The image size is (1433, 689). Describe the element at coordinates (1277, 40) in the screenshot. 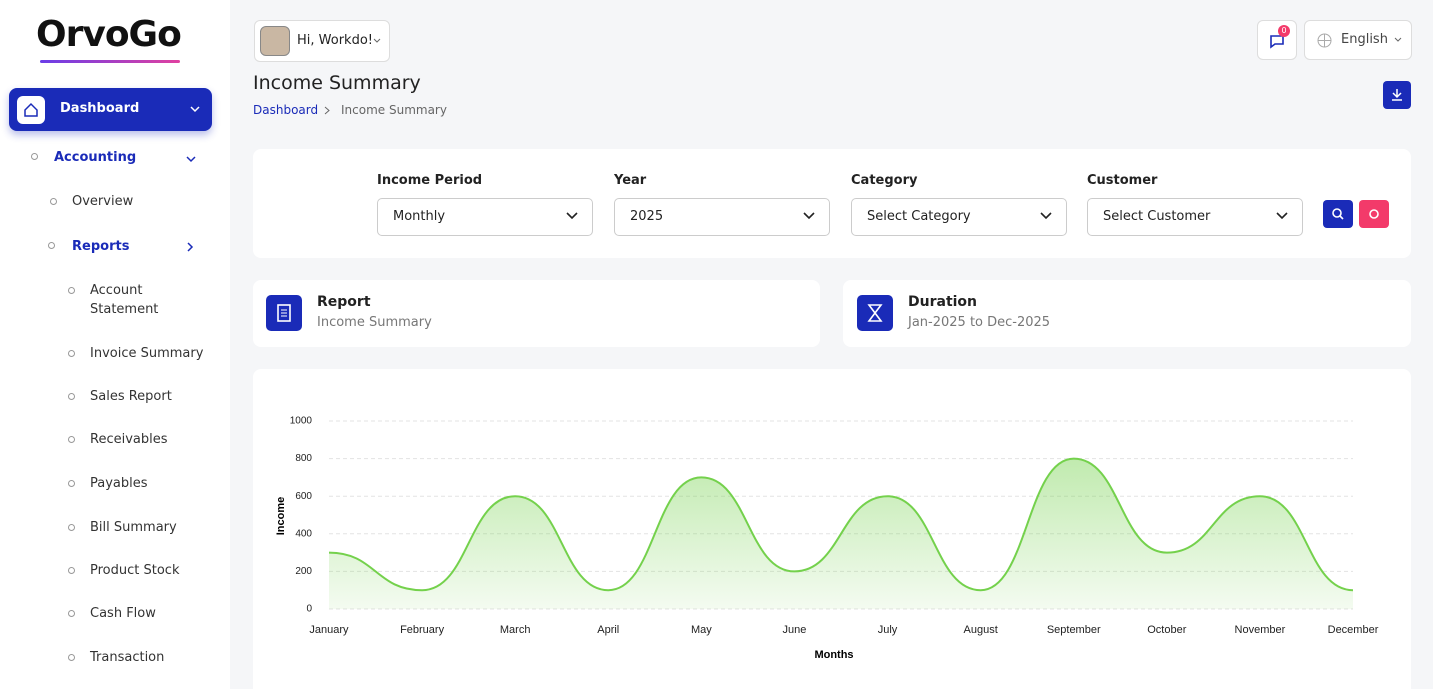

I see `notifications: 0` at that location.